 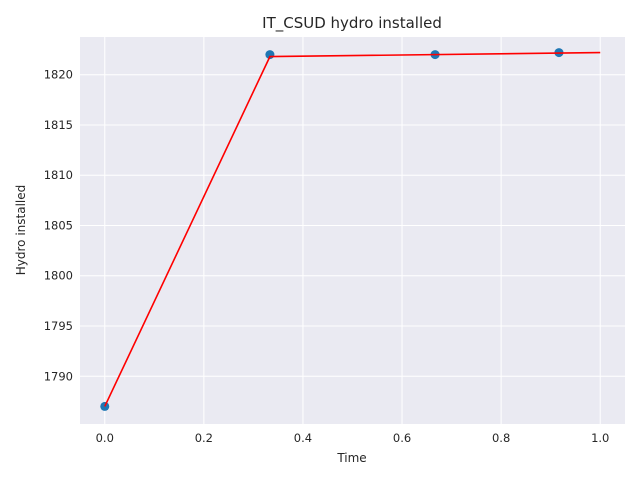 What do you see at coordinates (204, 438) in the screenshot?
I see `x-tick-label: 0.2` at bounding box center [204, 438].